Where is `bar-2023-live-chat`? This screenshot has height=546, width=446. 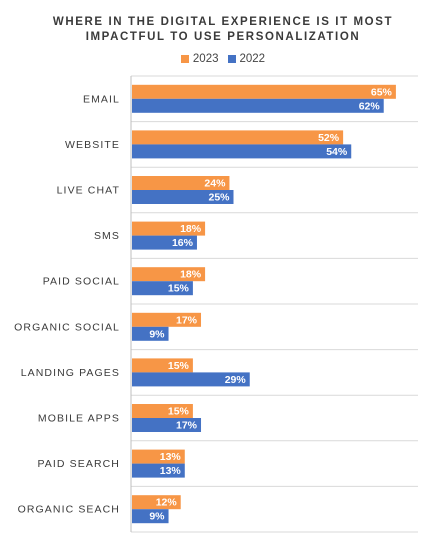
bar-2023-live-chat is located at coordinates (181, 183).